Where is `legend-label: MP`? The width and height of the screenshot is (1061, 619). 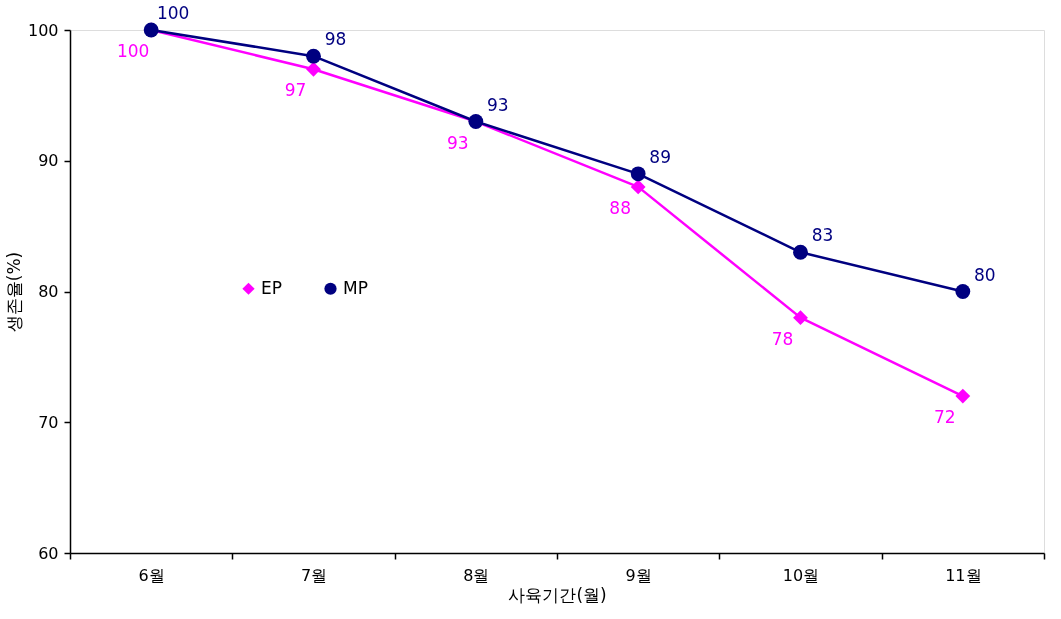 legend-label: MP is located at coordinates (355, 287).